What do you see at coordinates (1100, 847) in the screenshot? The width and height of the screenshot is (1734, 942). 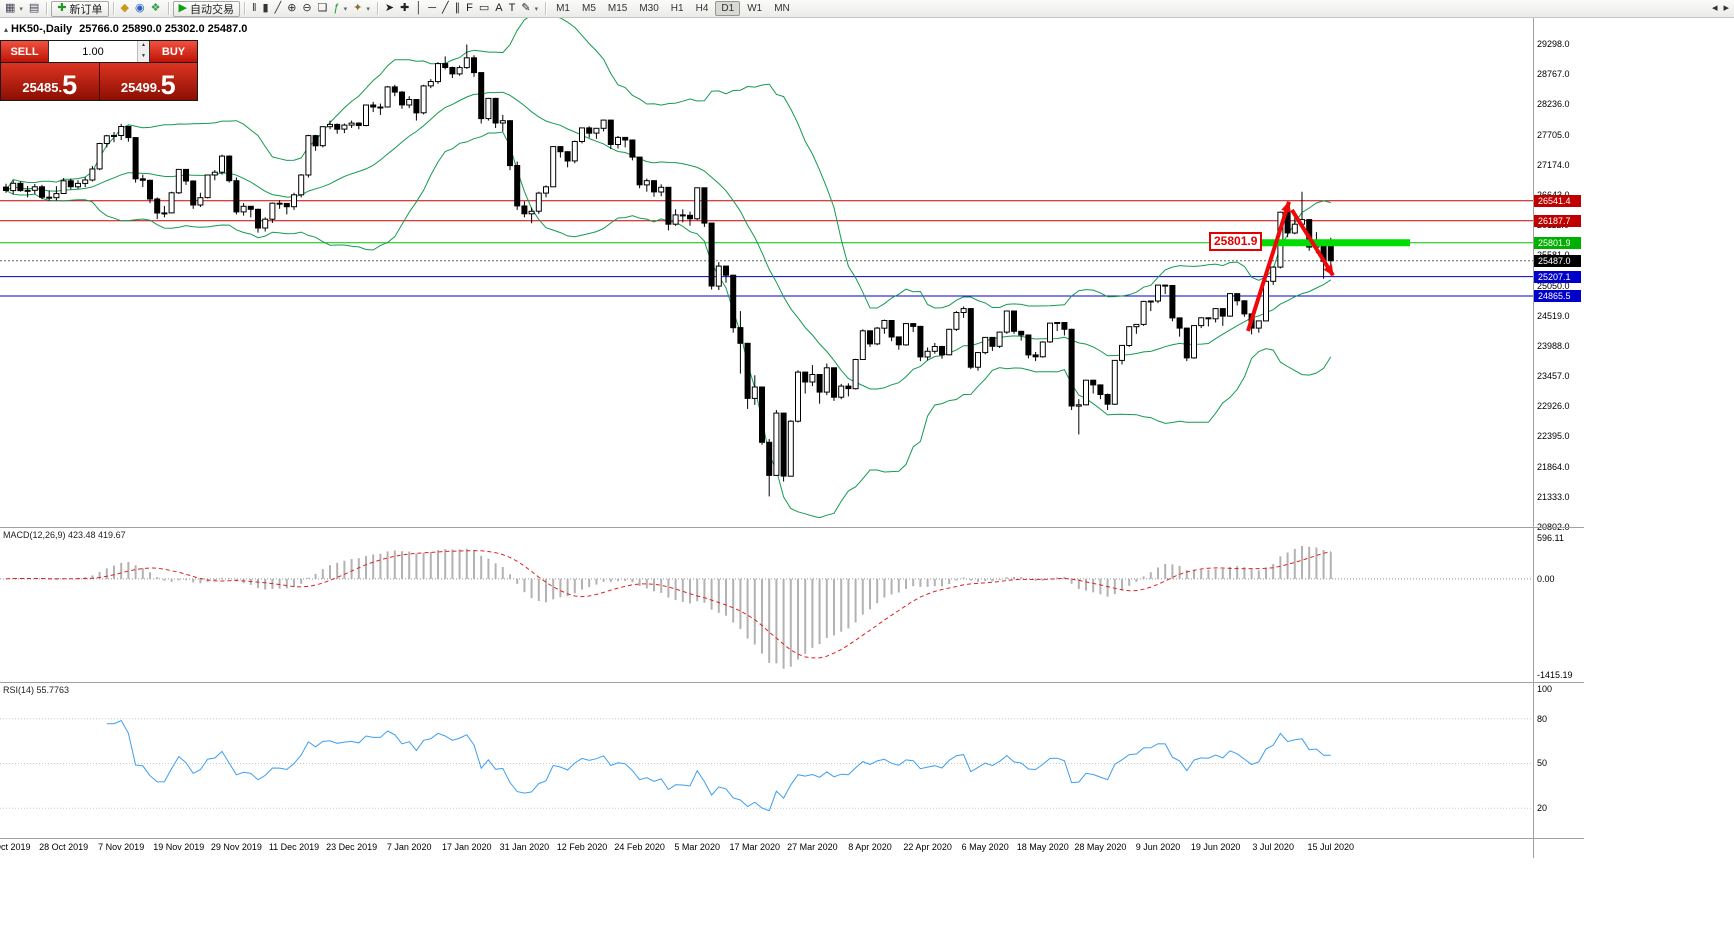 I see `date-label: 28 May 2020` at bounding box center [1100, 847].